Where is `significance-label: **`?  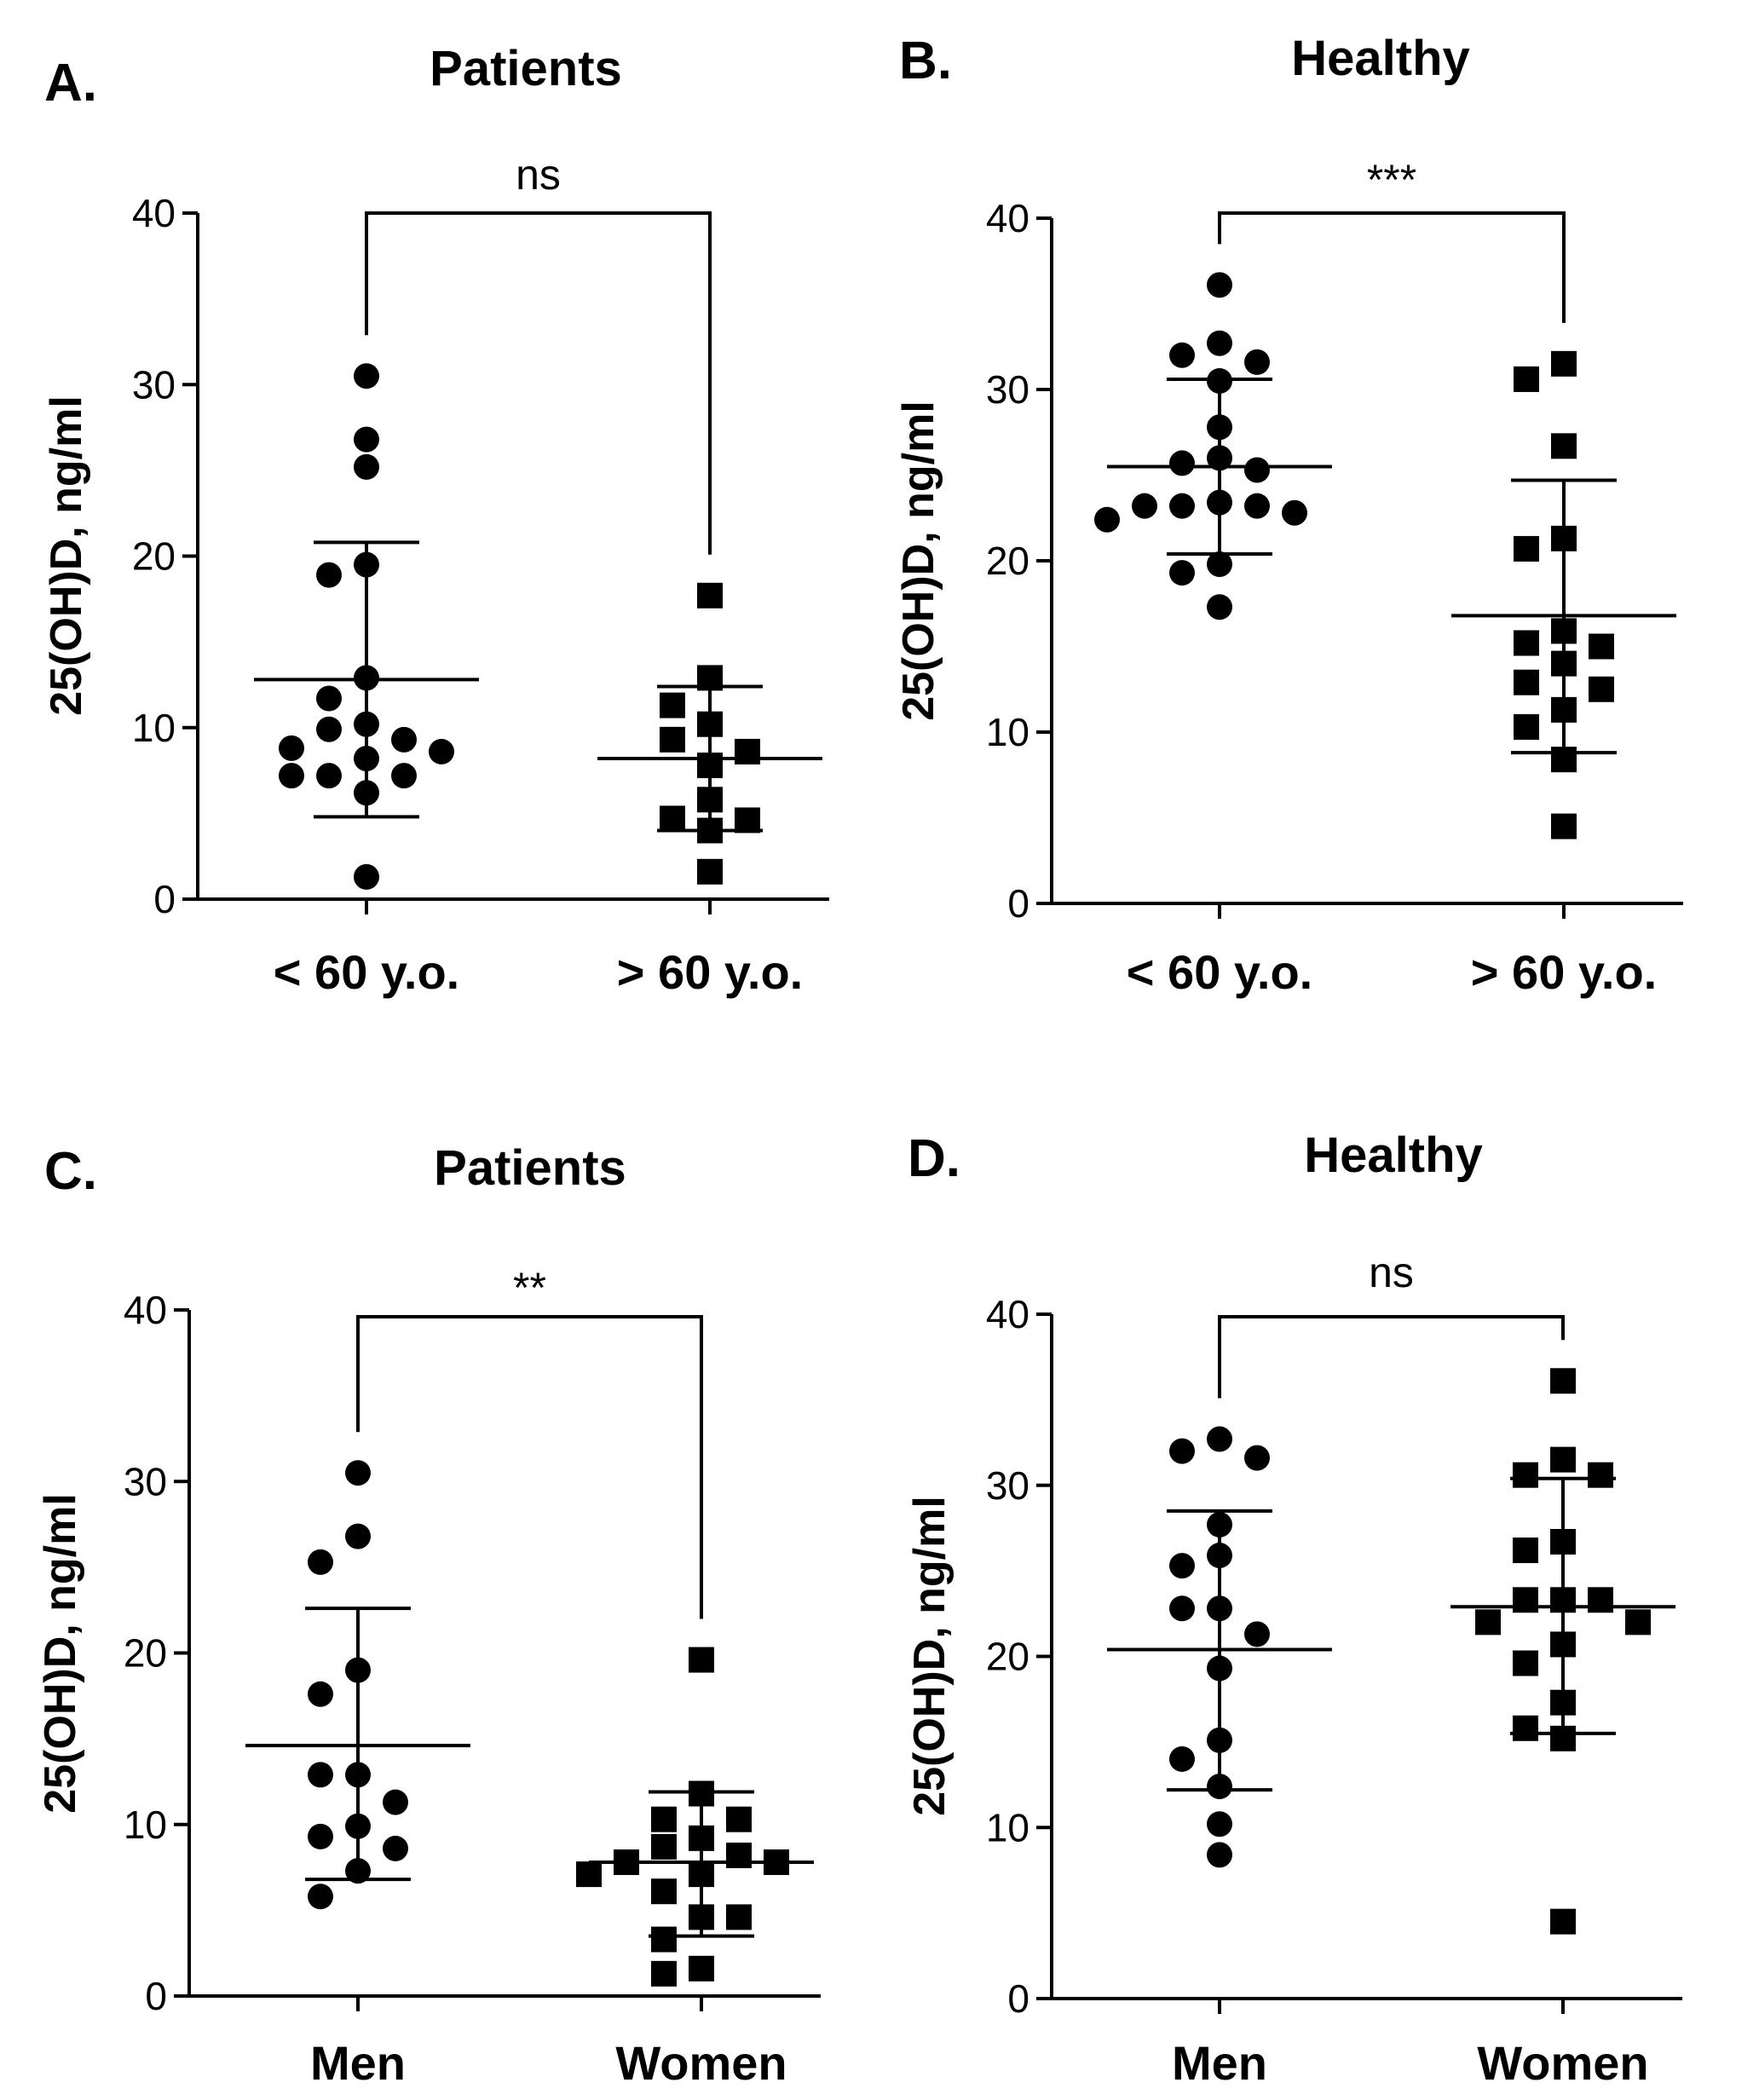 significance-label: ** is located at coordinates (529, 1288).